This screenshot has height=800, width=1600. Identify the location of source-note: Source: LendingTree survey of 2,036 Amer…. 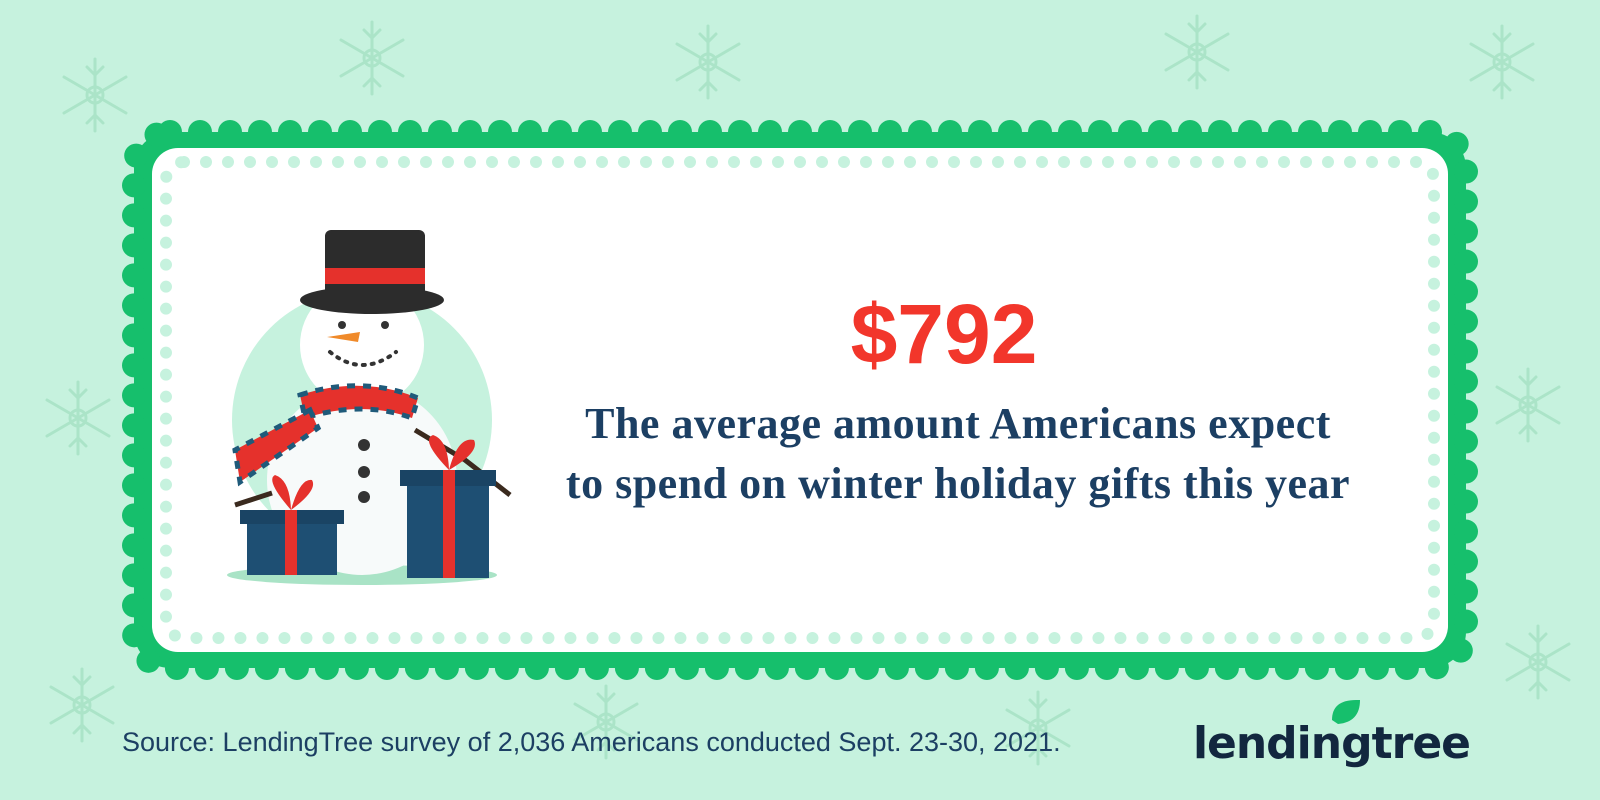
(591, 742).